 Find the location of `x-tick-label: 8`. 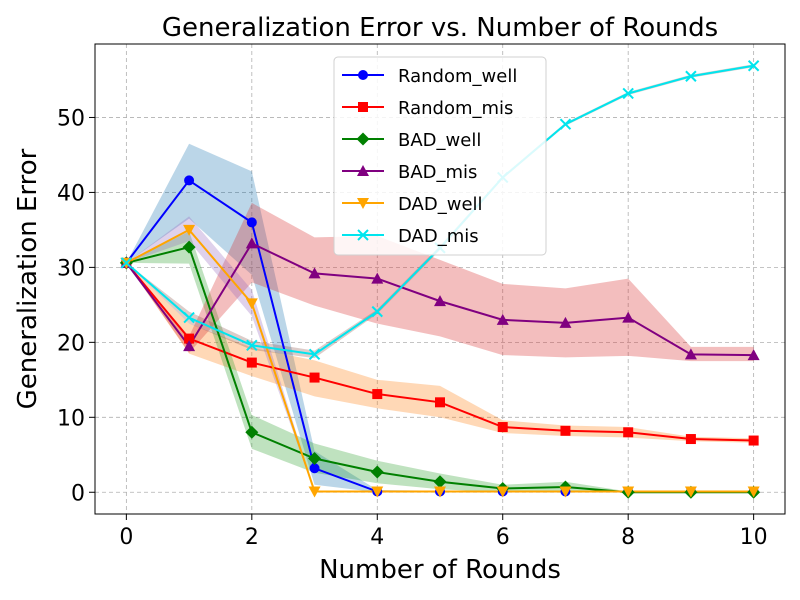

x-tick-label: 8 is located at coordinates (628, 537).